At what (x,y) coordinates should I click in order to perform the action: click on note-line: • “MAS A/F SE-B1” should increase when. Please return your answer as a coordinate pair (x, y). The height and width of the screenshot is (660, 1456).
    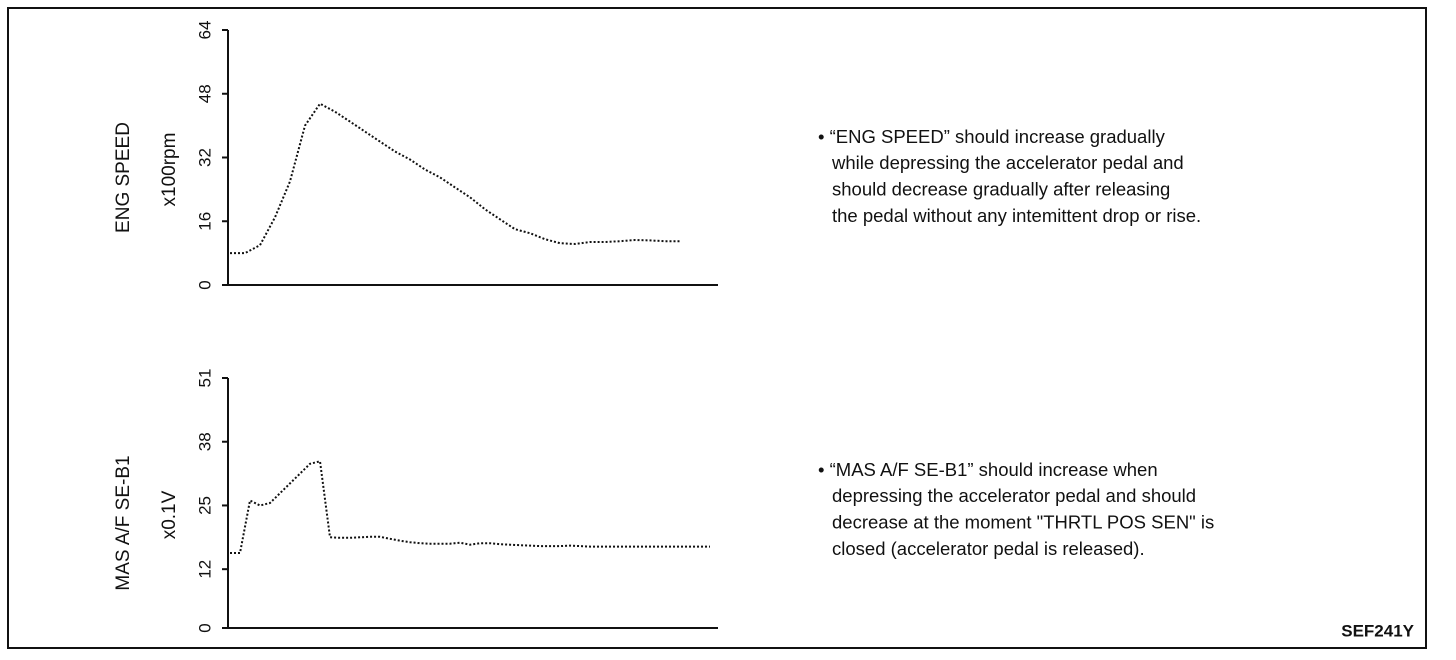
    Looking at the image, I should click on (988, 469).